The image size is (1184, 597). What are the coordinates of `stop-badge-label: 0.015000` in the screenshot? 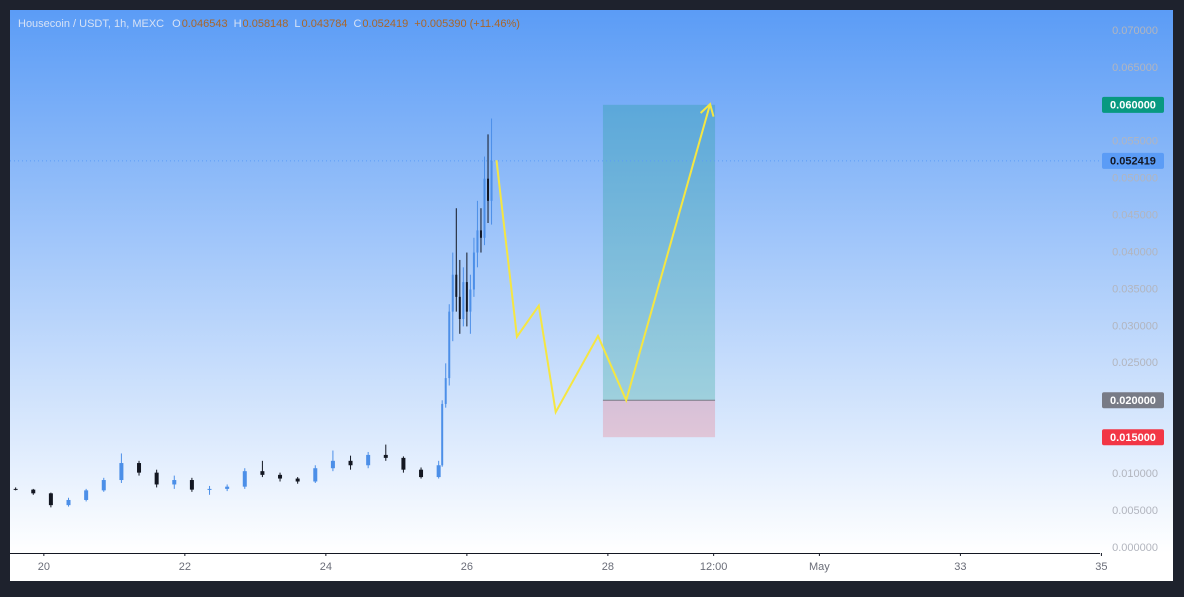 It's located at (1133, 438).